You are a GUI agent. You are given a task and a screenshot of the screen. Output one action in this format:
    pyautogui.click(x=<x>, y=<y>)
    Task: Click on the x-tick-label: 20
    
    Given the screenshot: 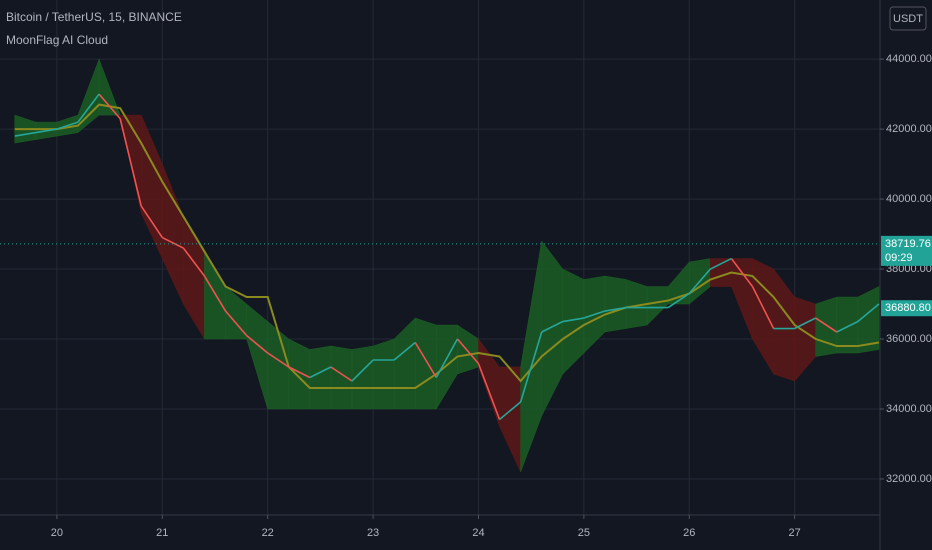 What is the action you would take?
    pyautogui.click(x=57, y=533)
    